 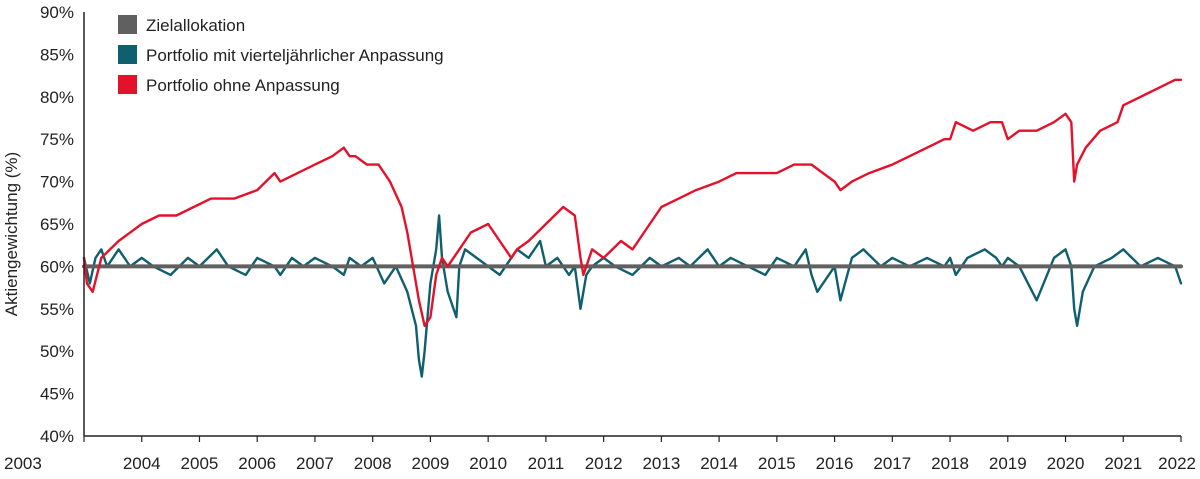 I want to click on y-tick-label: 60%, so click(x=57, y=266).